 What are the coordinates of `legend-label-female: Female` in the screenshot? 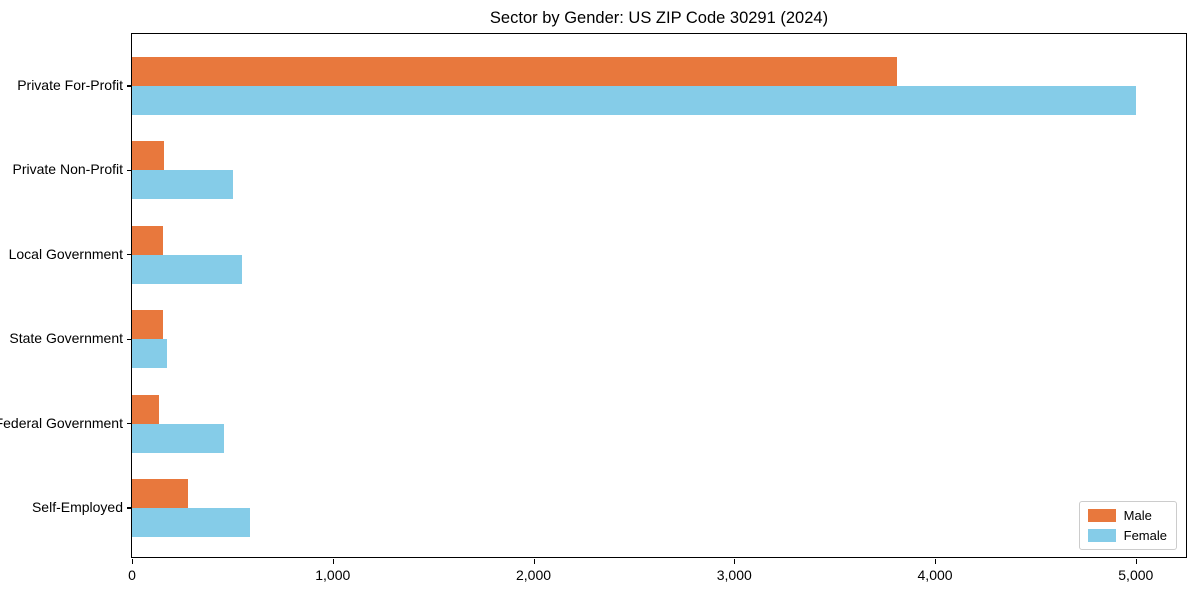 It's located at (1145, 535).